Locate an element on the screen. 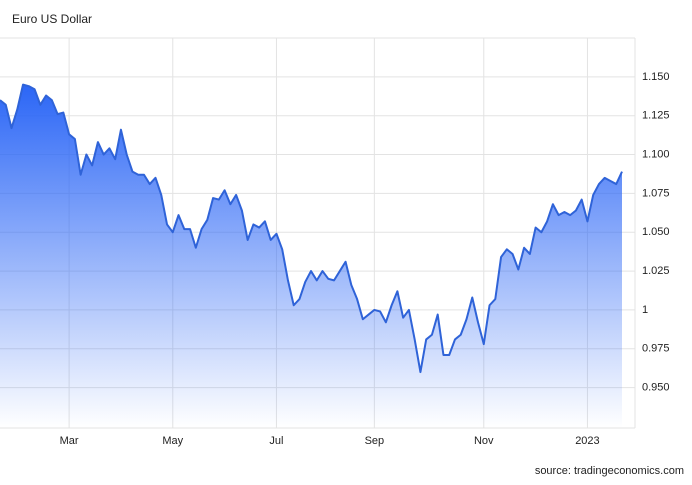 The height and width of the screenshot is (485, 692). x-tick-label: Jul is located at coordinates (276, 441).